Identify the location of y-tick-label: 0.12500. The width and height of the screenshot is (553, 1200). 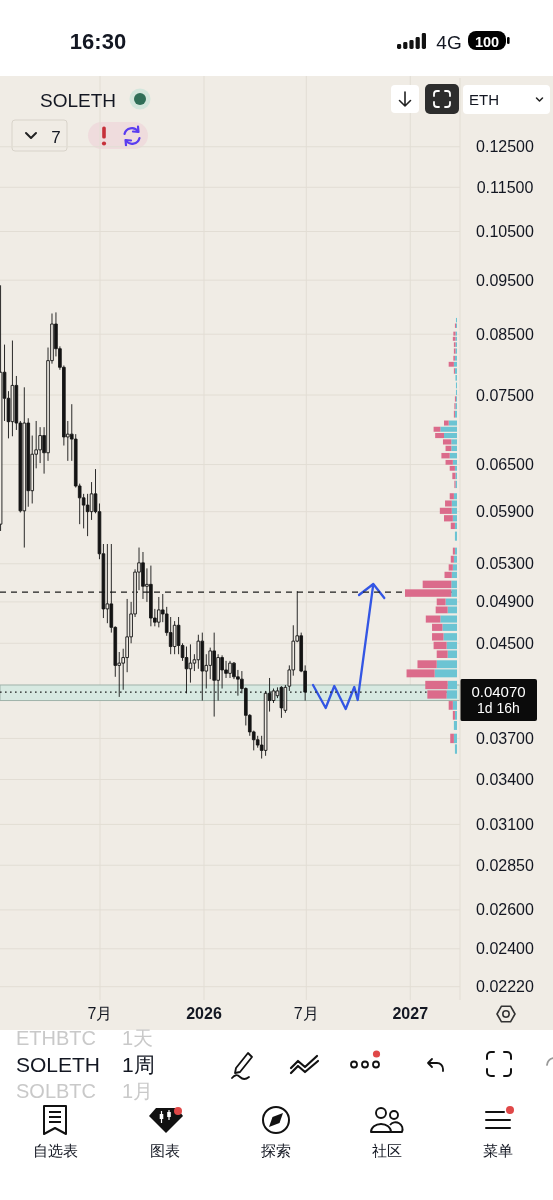
(505, 147).